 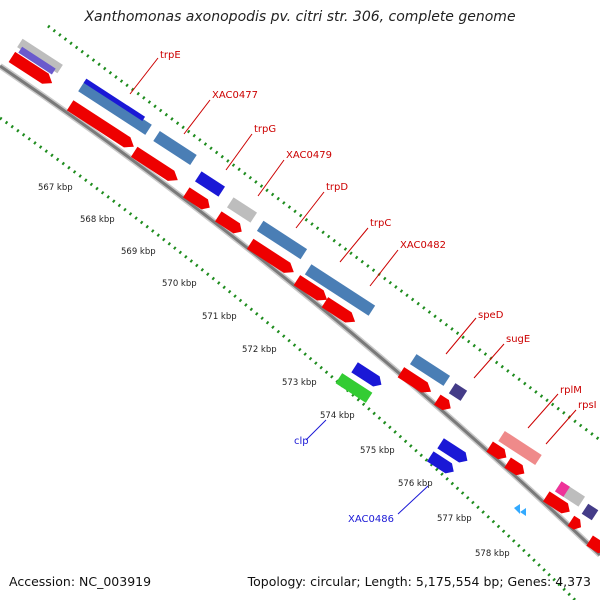 I want to click on gene-feature-rpsI, so click(x=570, y=494).